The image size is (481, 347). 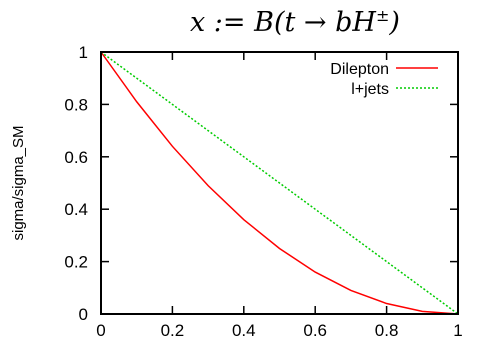 What do you see at coordinates (173, 330) in the screenshot?
I see `x-tick-label: 0.2` at bounding box center [173, 330].